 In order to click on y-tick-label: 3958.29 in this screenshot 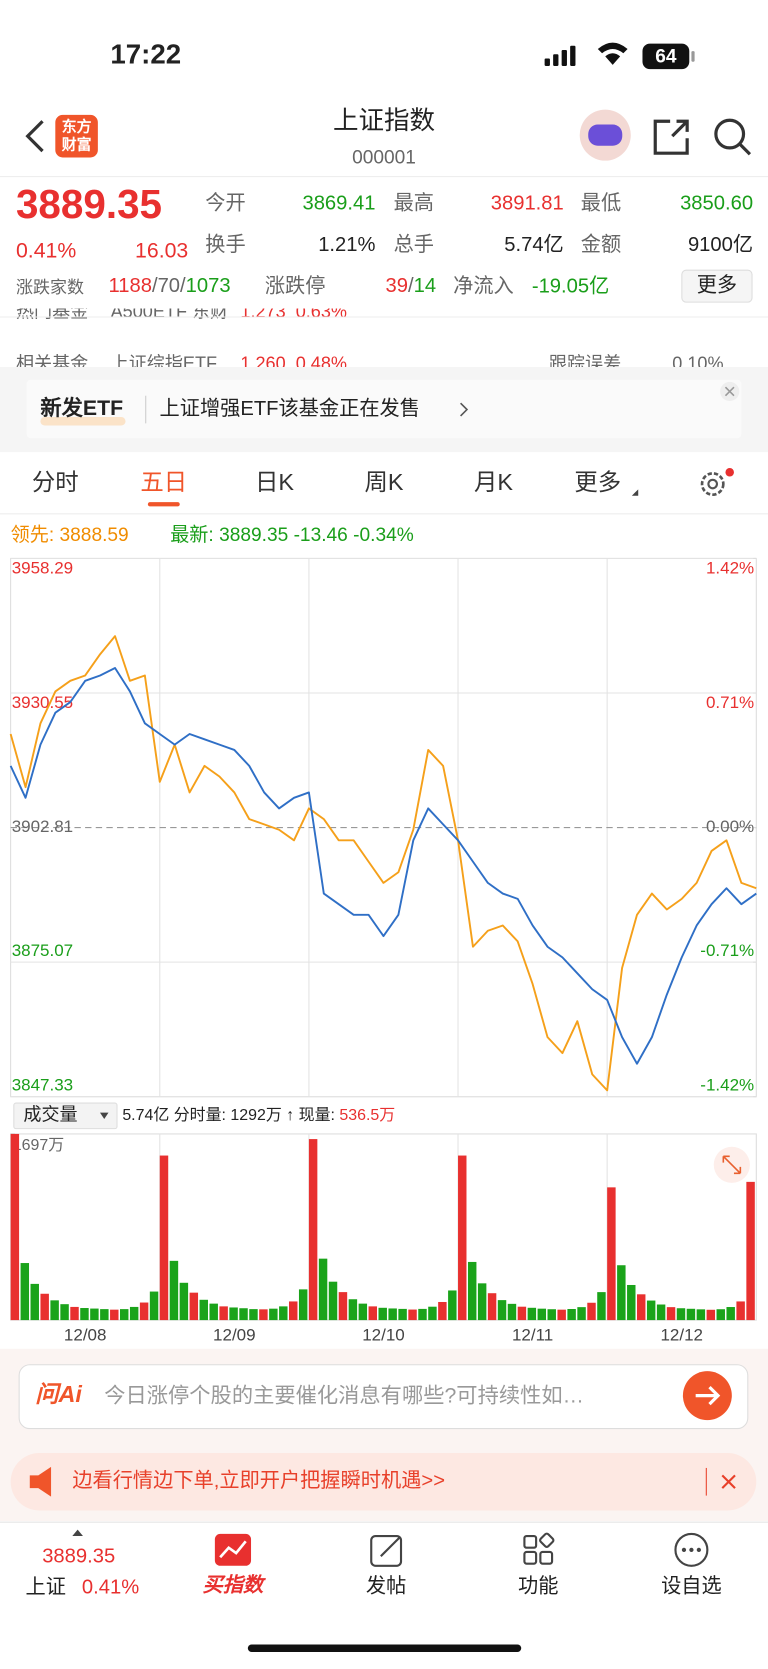, I will do `click(42, 568)`.